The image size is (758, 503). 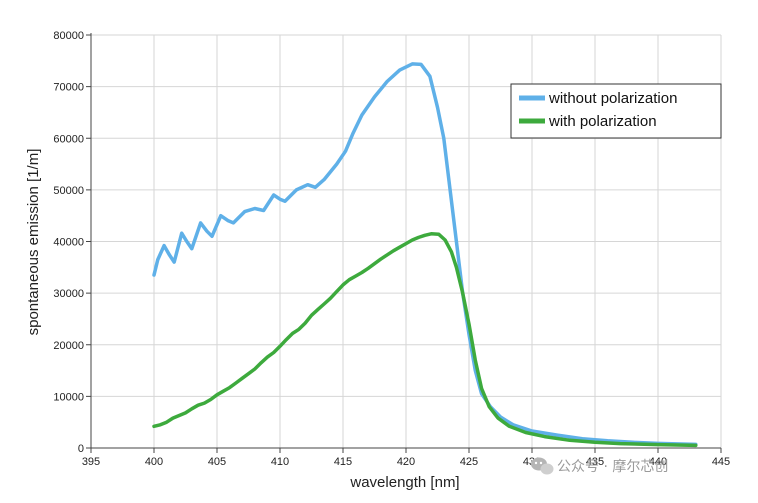 I want to click on y-tick-label: 20000, so click(x=68, y=346).